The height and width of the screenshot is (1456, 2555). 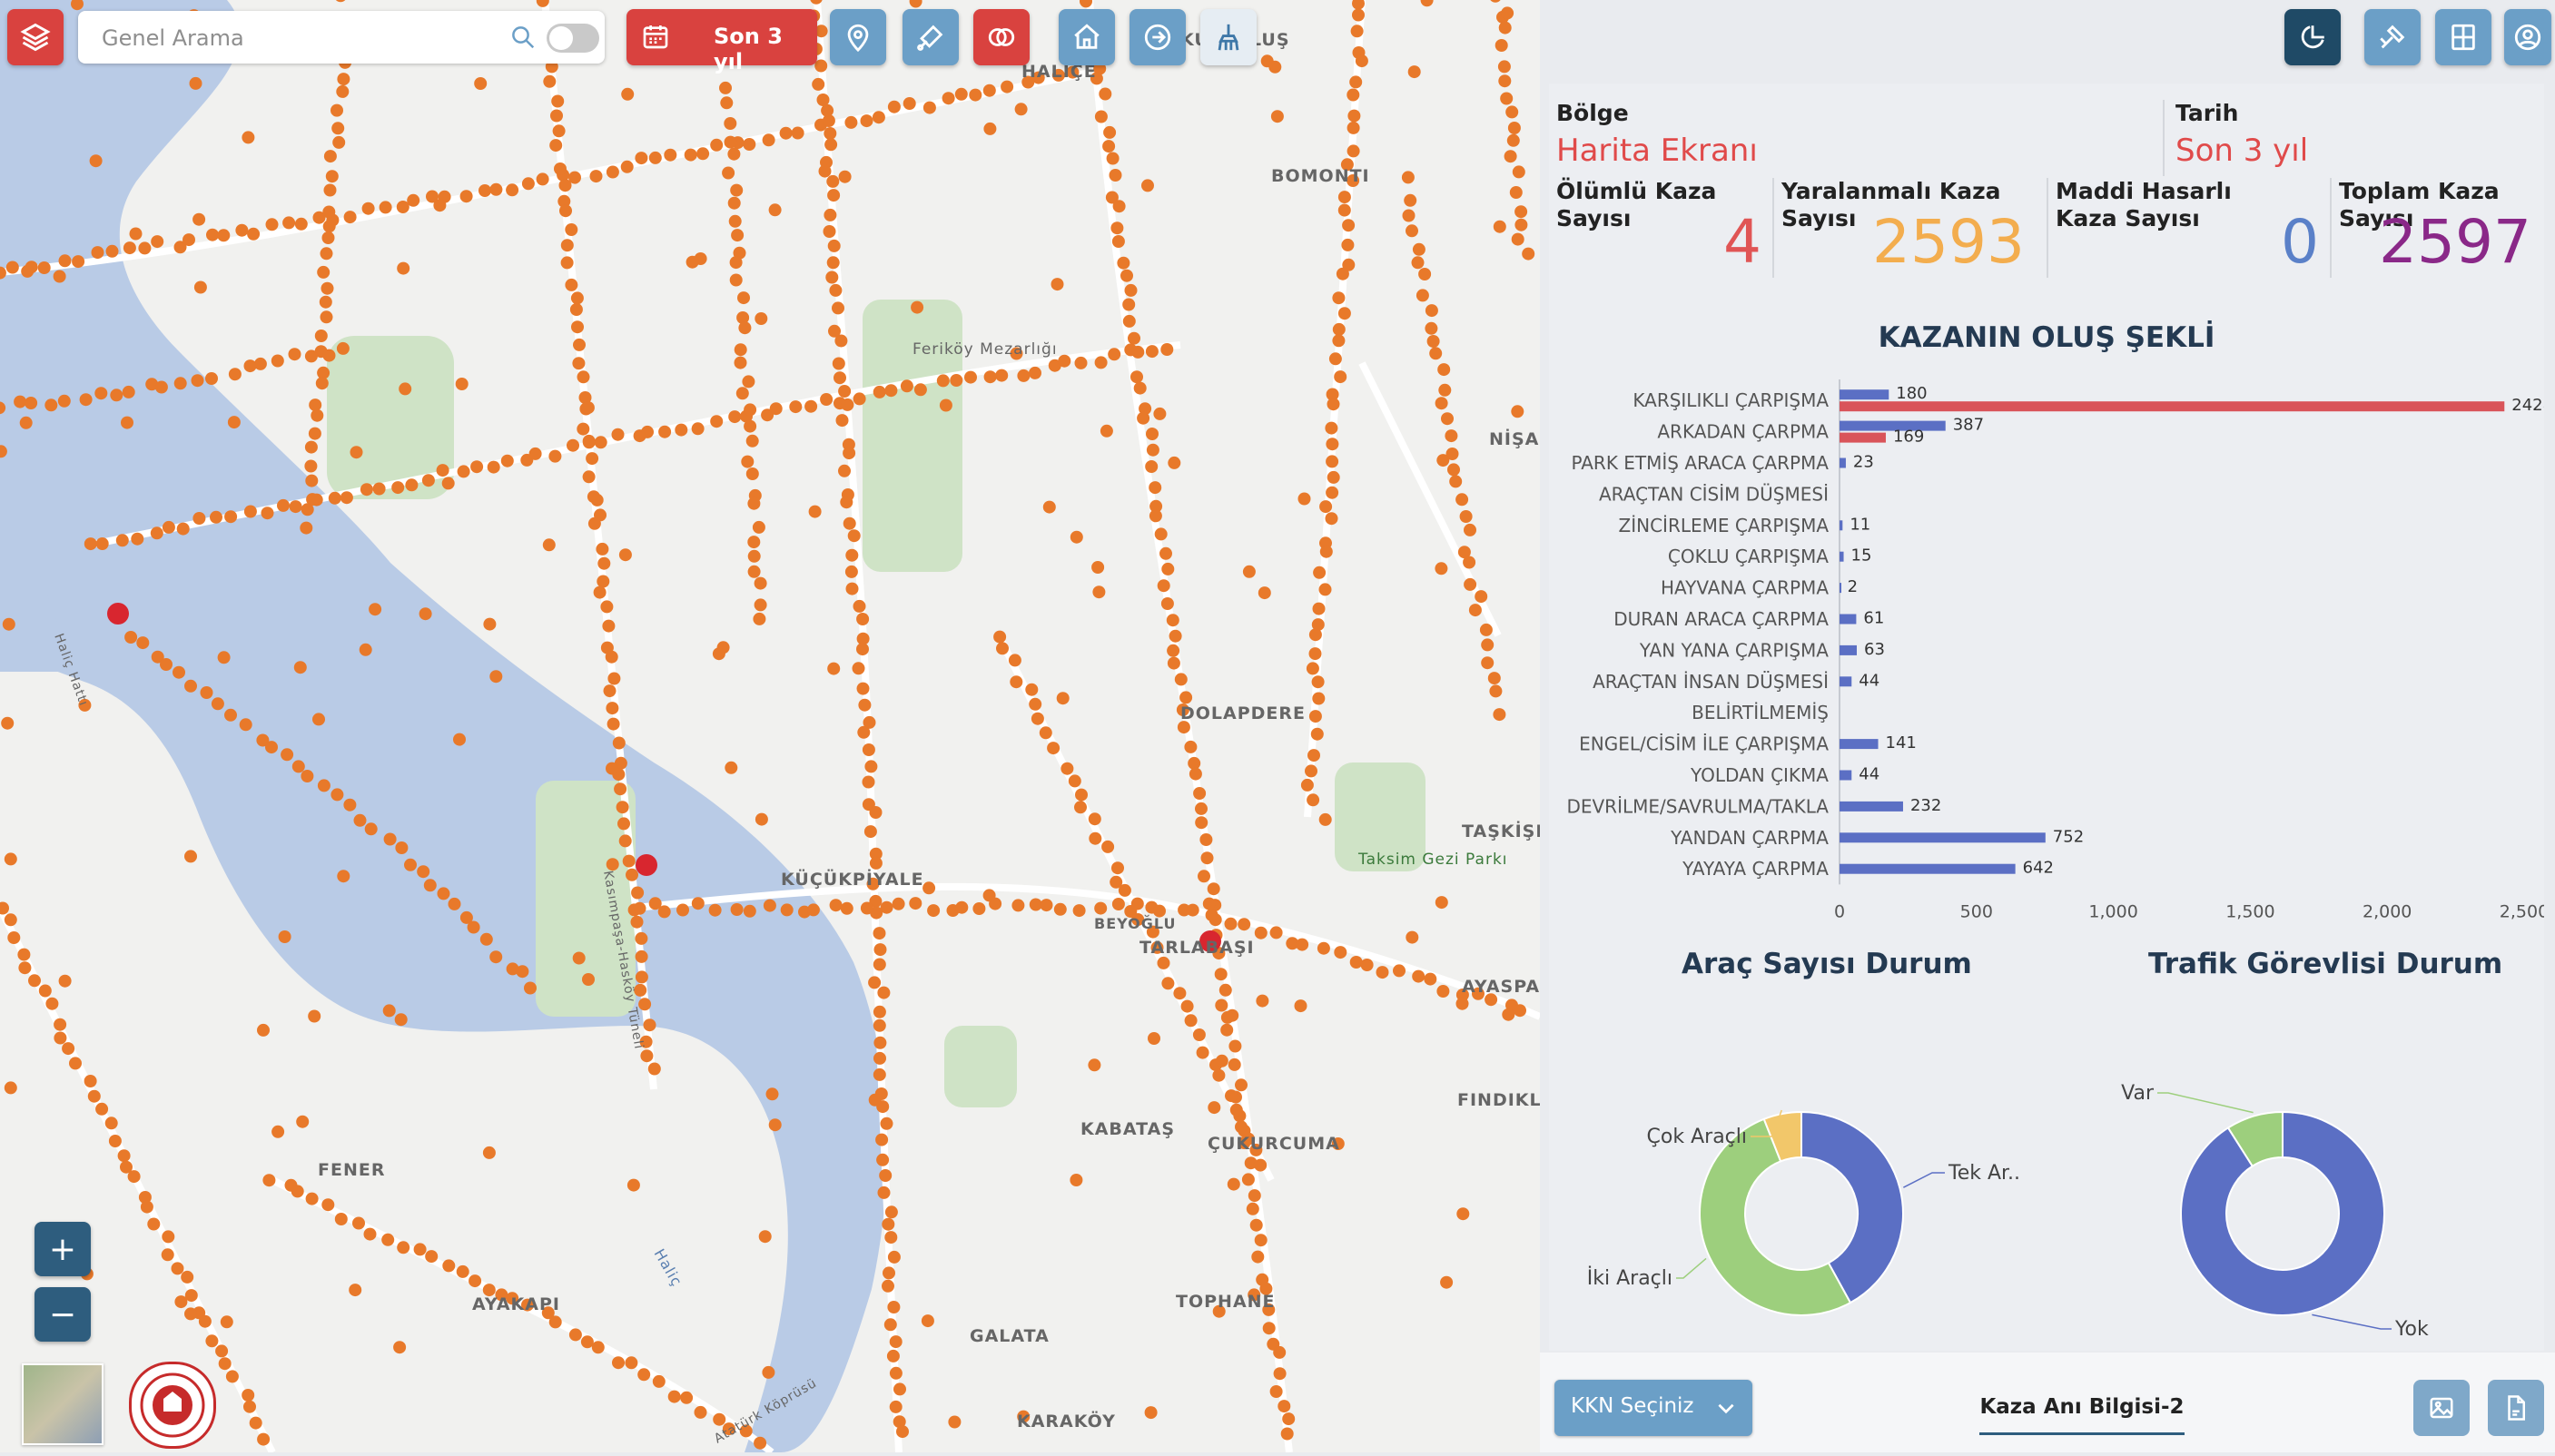 What do you see at coordinates (1861, 556) in the screenshot?
I see `bar-value-label: 15` at bounding box center [1861, 556].